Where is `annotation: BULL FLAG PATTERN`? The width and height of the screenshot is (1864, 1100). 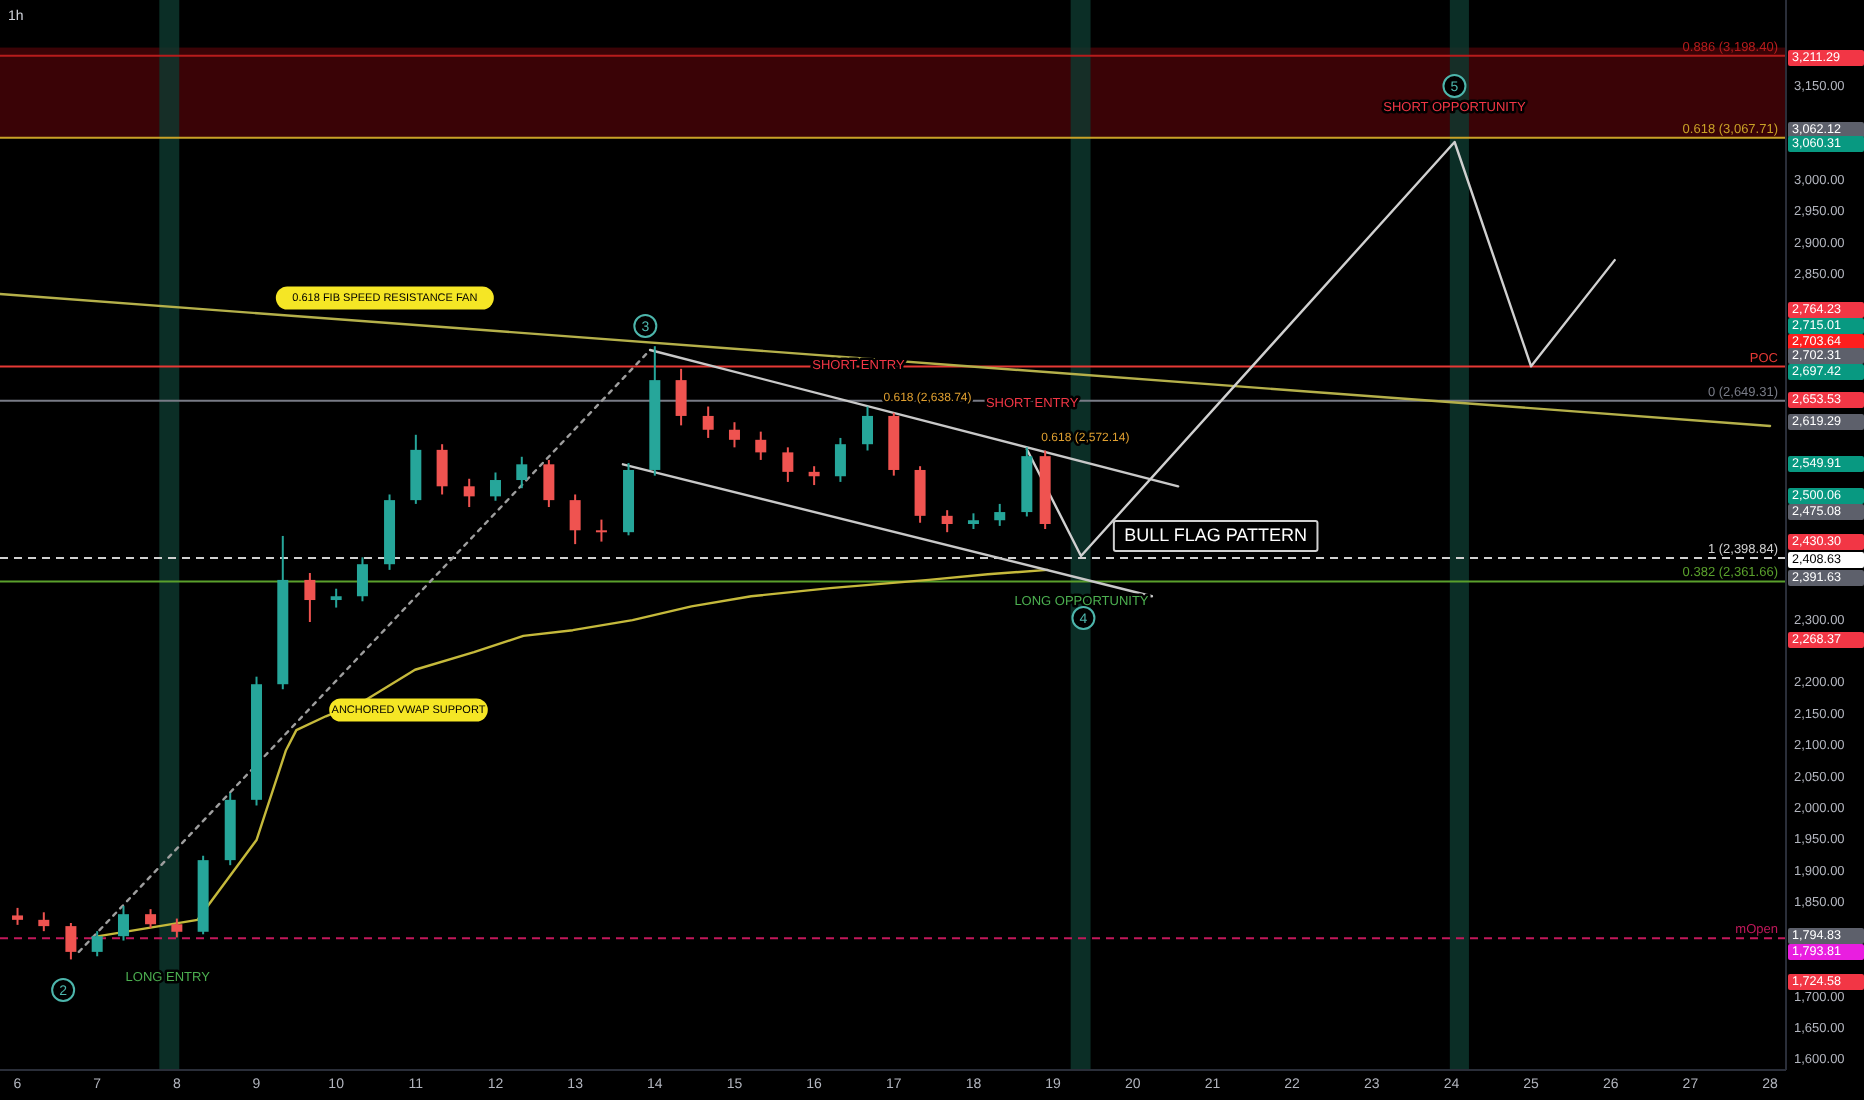
annotation: BULL FLAG PATTERN is located at coordinates (1216, 534).